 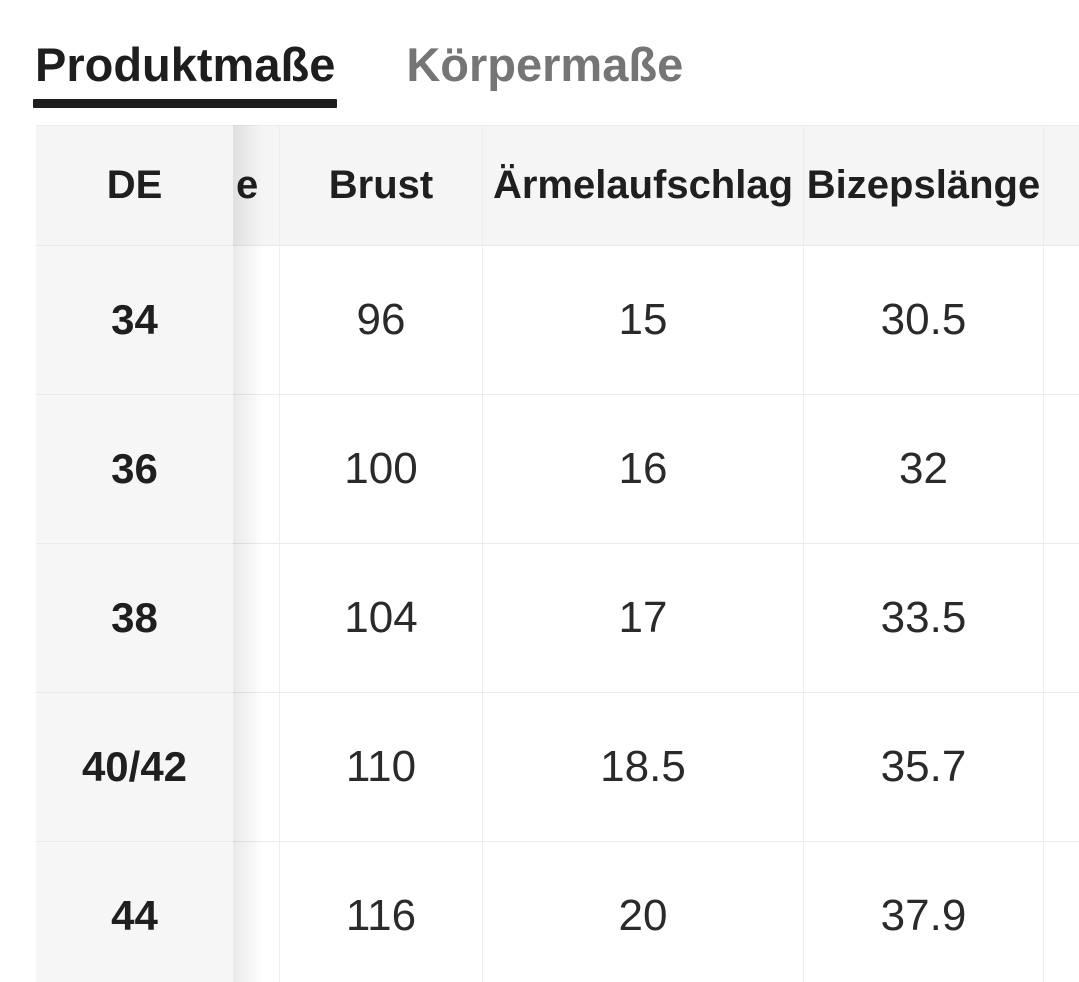 What do you see at coordinates (923, 767) in the screenshot?
I see `cell-bizepslaenge: 35.7` at bounding box center [923, 767].